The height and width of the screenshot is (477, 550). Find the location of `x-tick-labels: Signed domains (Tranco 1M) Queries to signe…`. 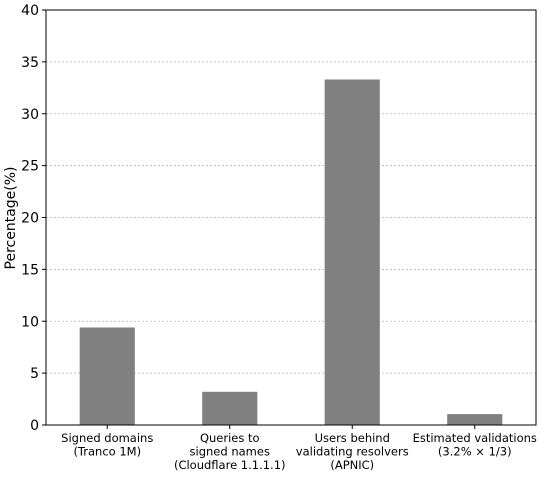

x-tick-labels: Signed domains (Tranco 1M) Queries to signe… is located at coordinates (299, 451).